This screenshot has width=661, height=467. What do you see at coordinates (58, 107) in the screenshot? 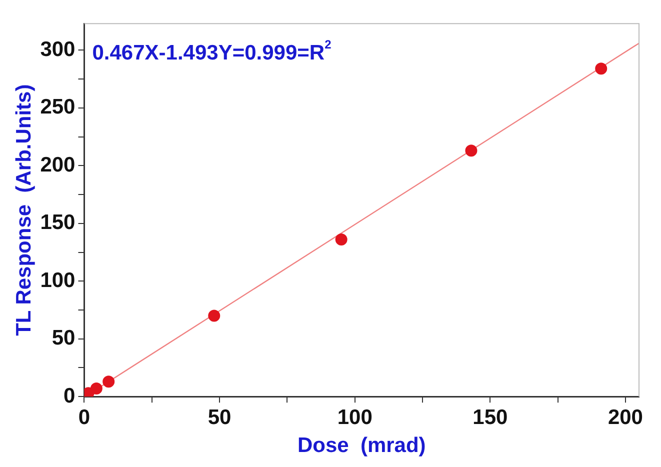
I see `y-tick-label: 250` at bounding box center [58, 107].